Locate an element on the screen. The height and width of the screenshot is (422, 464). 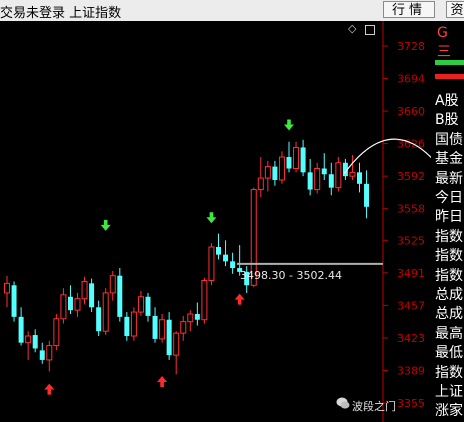
panel-label: 基金 is located at coordinates (449, 159).